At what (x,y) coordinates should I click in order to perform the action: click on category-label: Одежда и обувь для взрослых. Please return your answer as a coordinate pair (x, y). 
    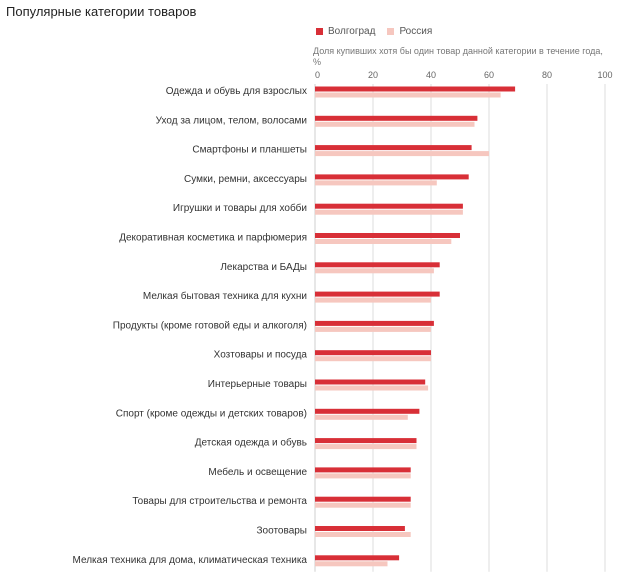
    Looking at the image, I should click on (236, 91).